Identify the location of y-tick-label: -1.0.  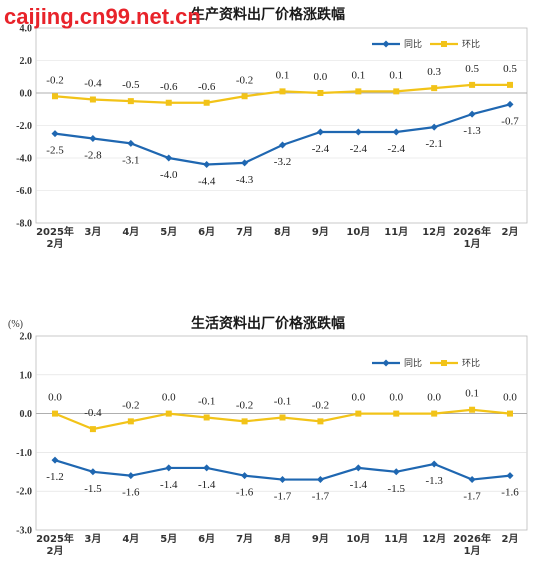
(24, 453).